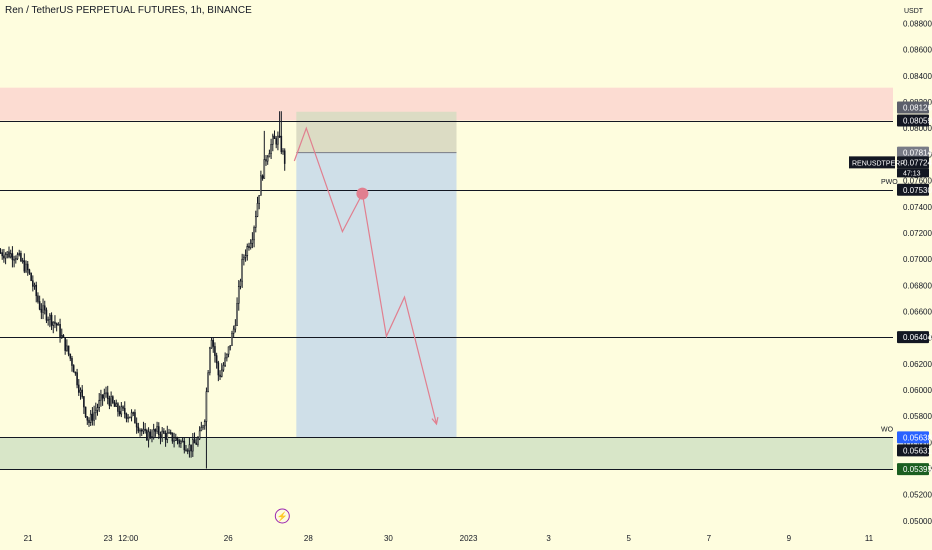 The image size is (932, 550). I want to click on y-tick-label: 0.08600, so click(917, 50).